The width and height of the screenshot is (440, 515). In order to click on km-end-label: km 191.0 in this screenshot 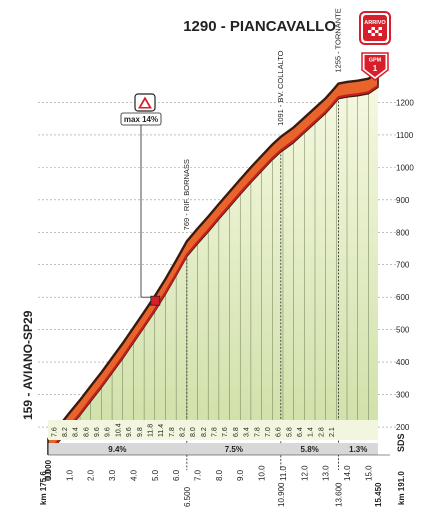, I will do `click(401, 488)`.